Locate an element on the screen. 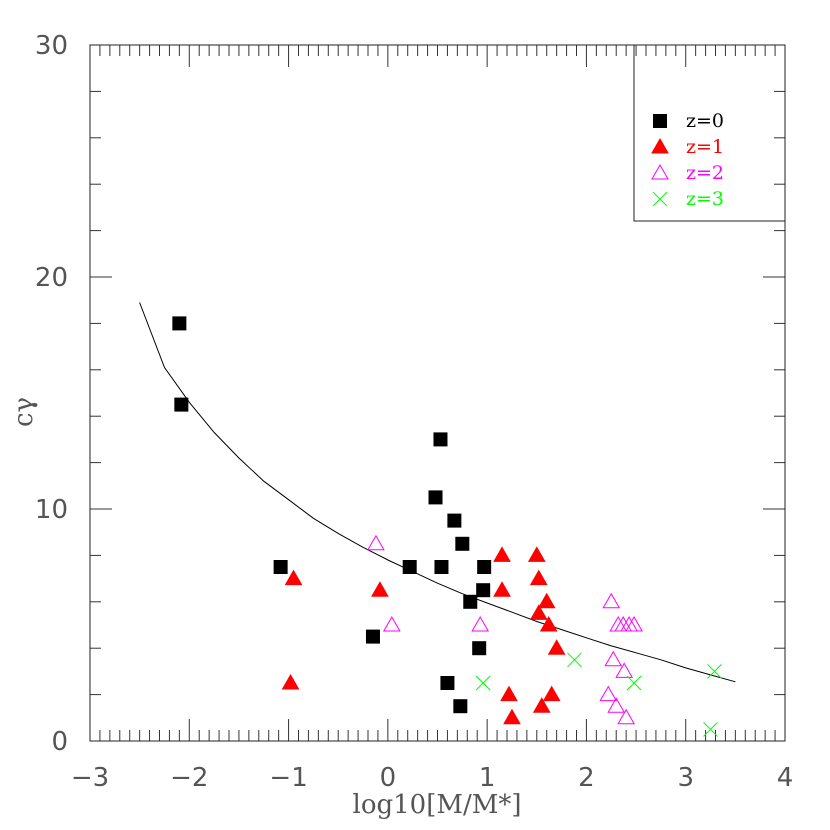  legend: z=0 z=1 z=2 z=3 is located at coordinates (709, 133).